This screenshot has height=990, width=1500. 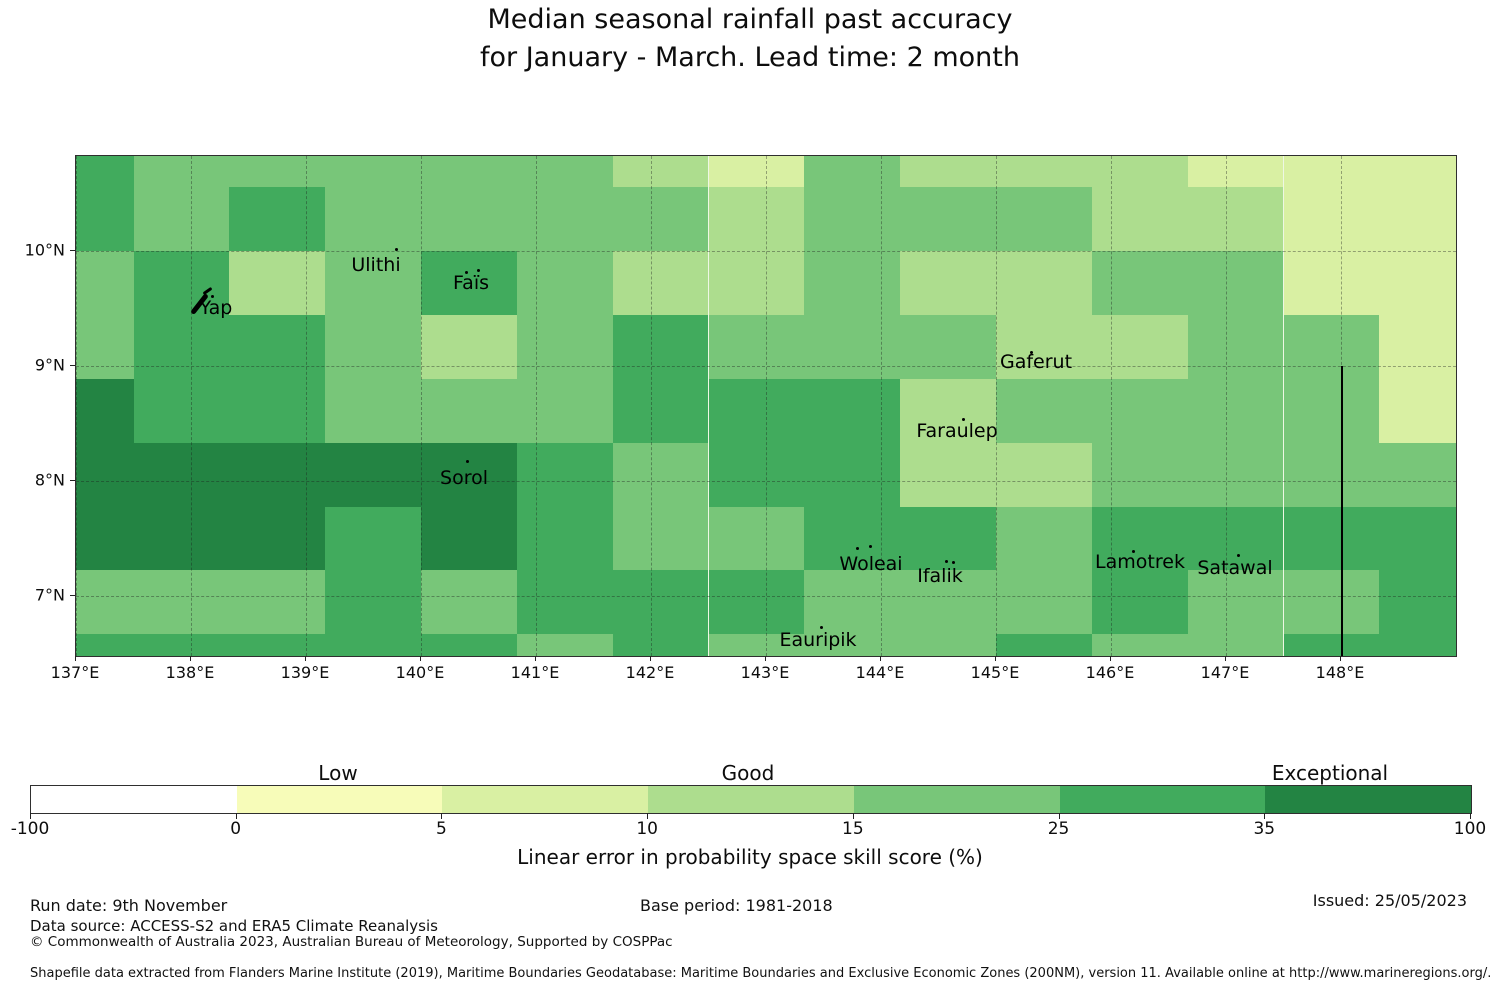 I want to click on colorbar, so click(x=751, y=799).